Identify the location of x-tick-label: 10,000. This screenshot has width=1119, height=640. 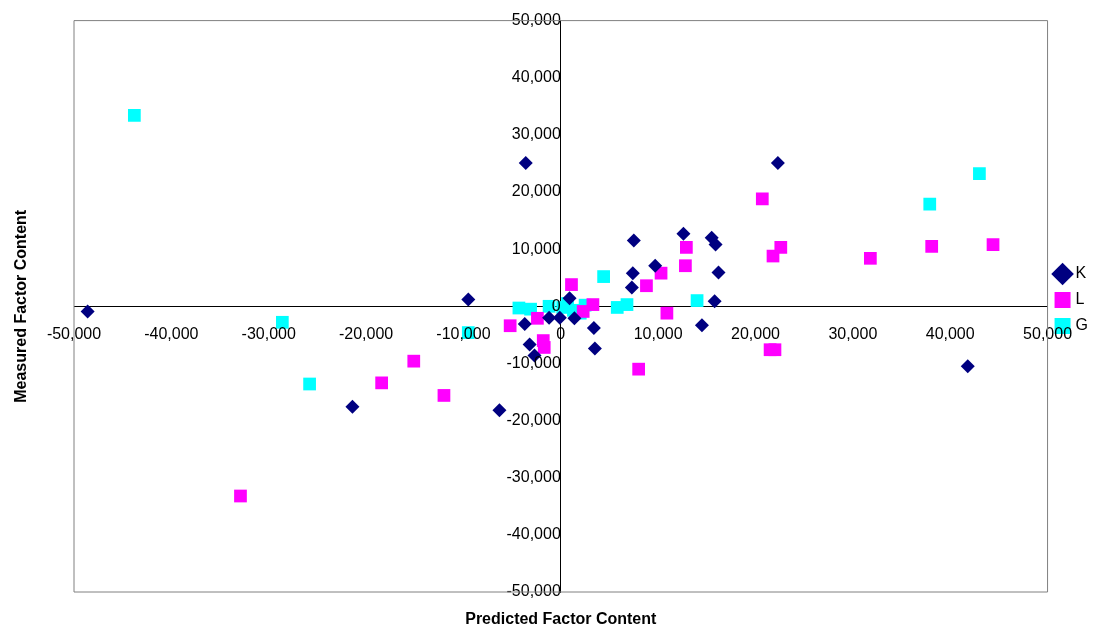
(658, 334).